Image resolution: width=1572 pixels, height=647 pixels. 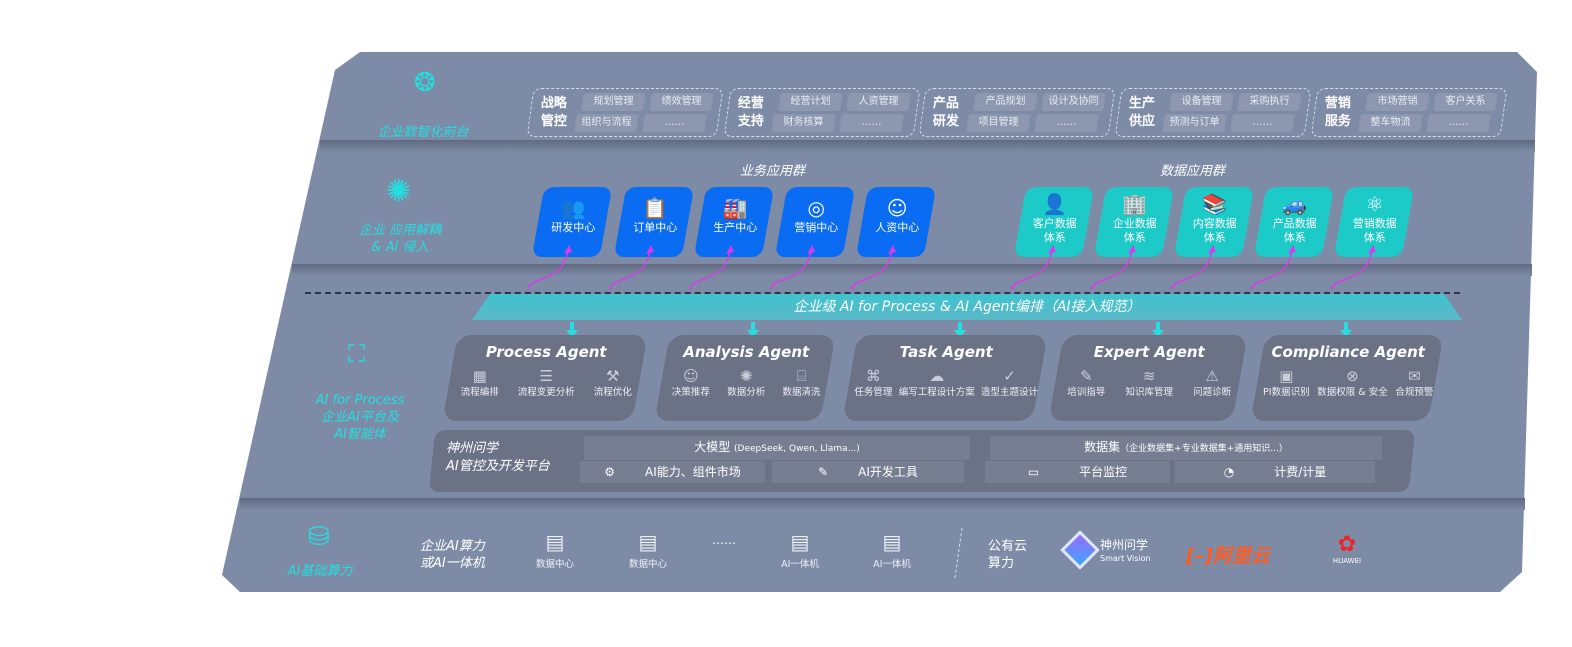 I want to click on label-line: 企业AI算力, so click(x=452, y=546).